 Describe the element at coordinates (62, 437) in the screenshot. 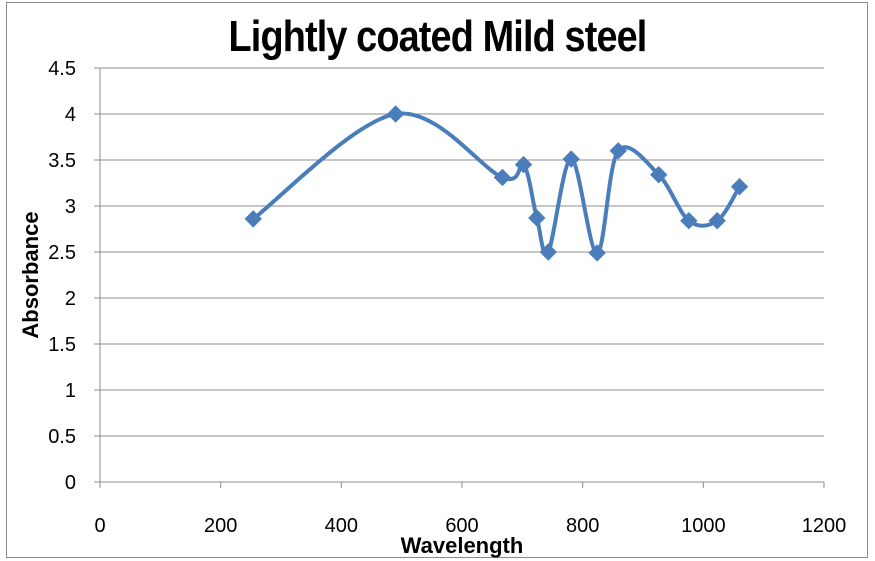

I see `y-tick-label-1: 0.5` at that location.